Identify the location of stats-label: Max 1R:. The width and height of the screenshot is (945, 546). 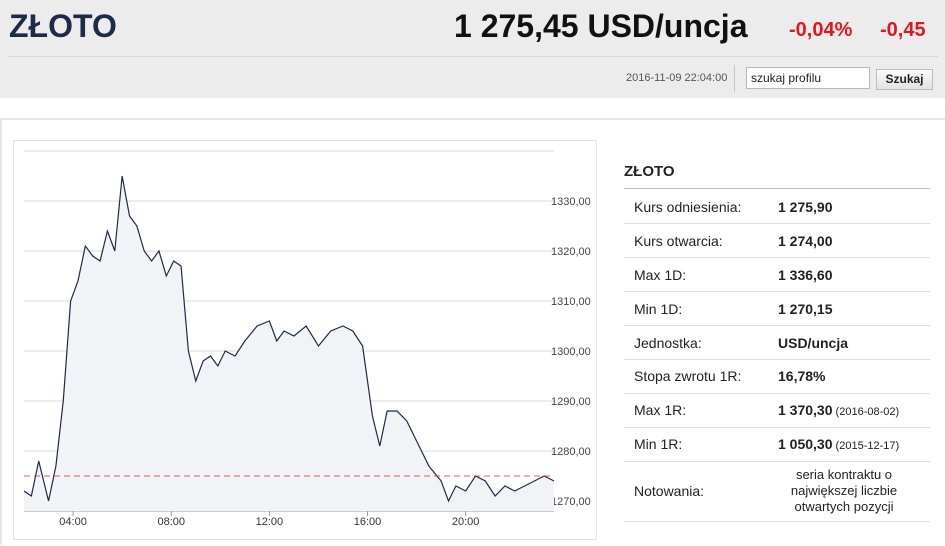
(701, 410).